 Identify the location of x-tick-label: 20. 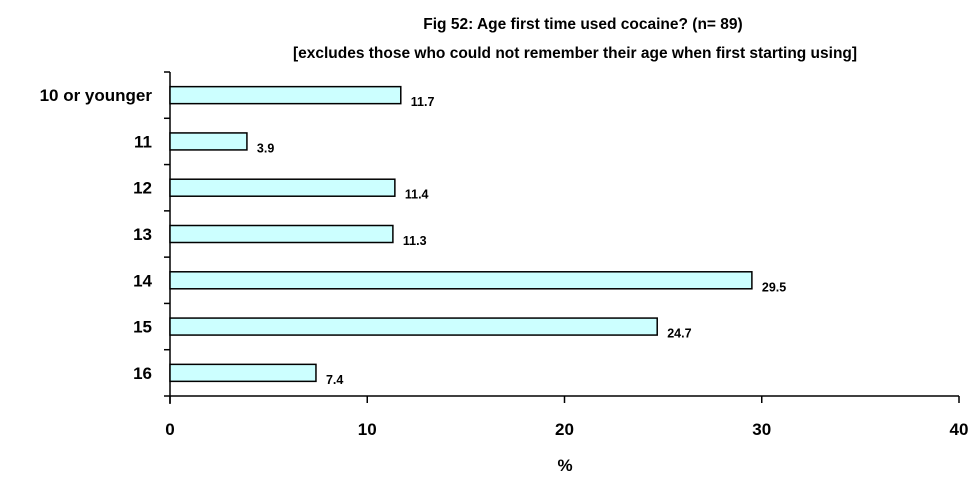
(564, 429).